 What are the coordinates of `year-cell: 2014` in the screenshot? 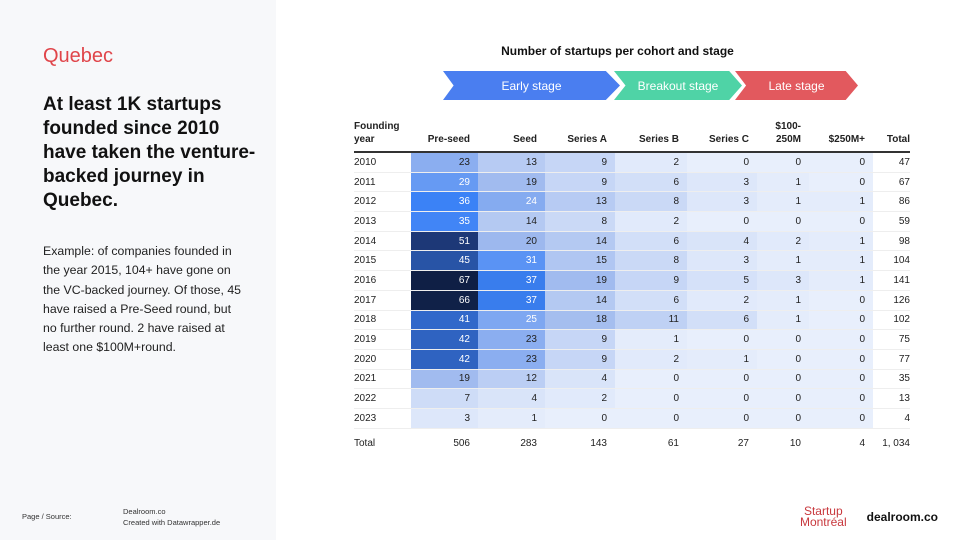 It's located at (365, 241).